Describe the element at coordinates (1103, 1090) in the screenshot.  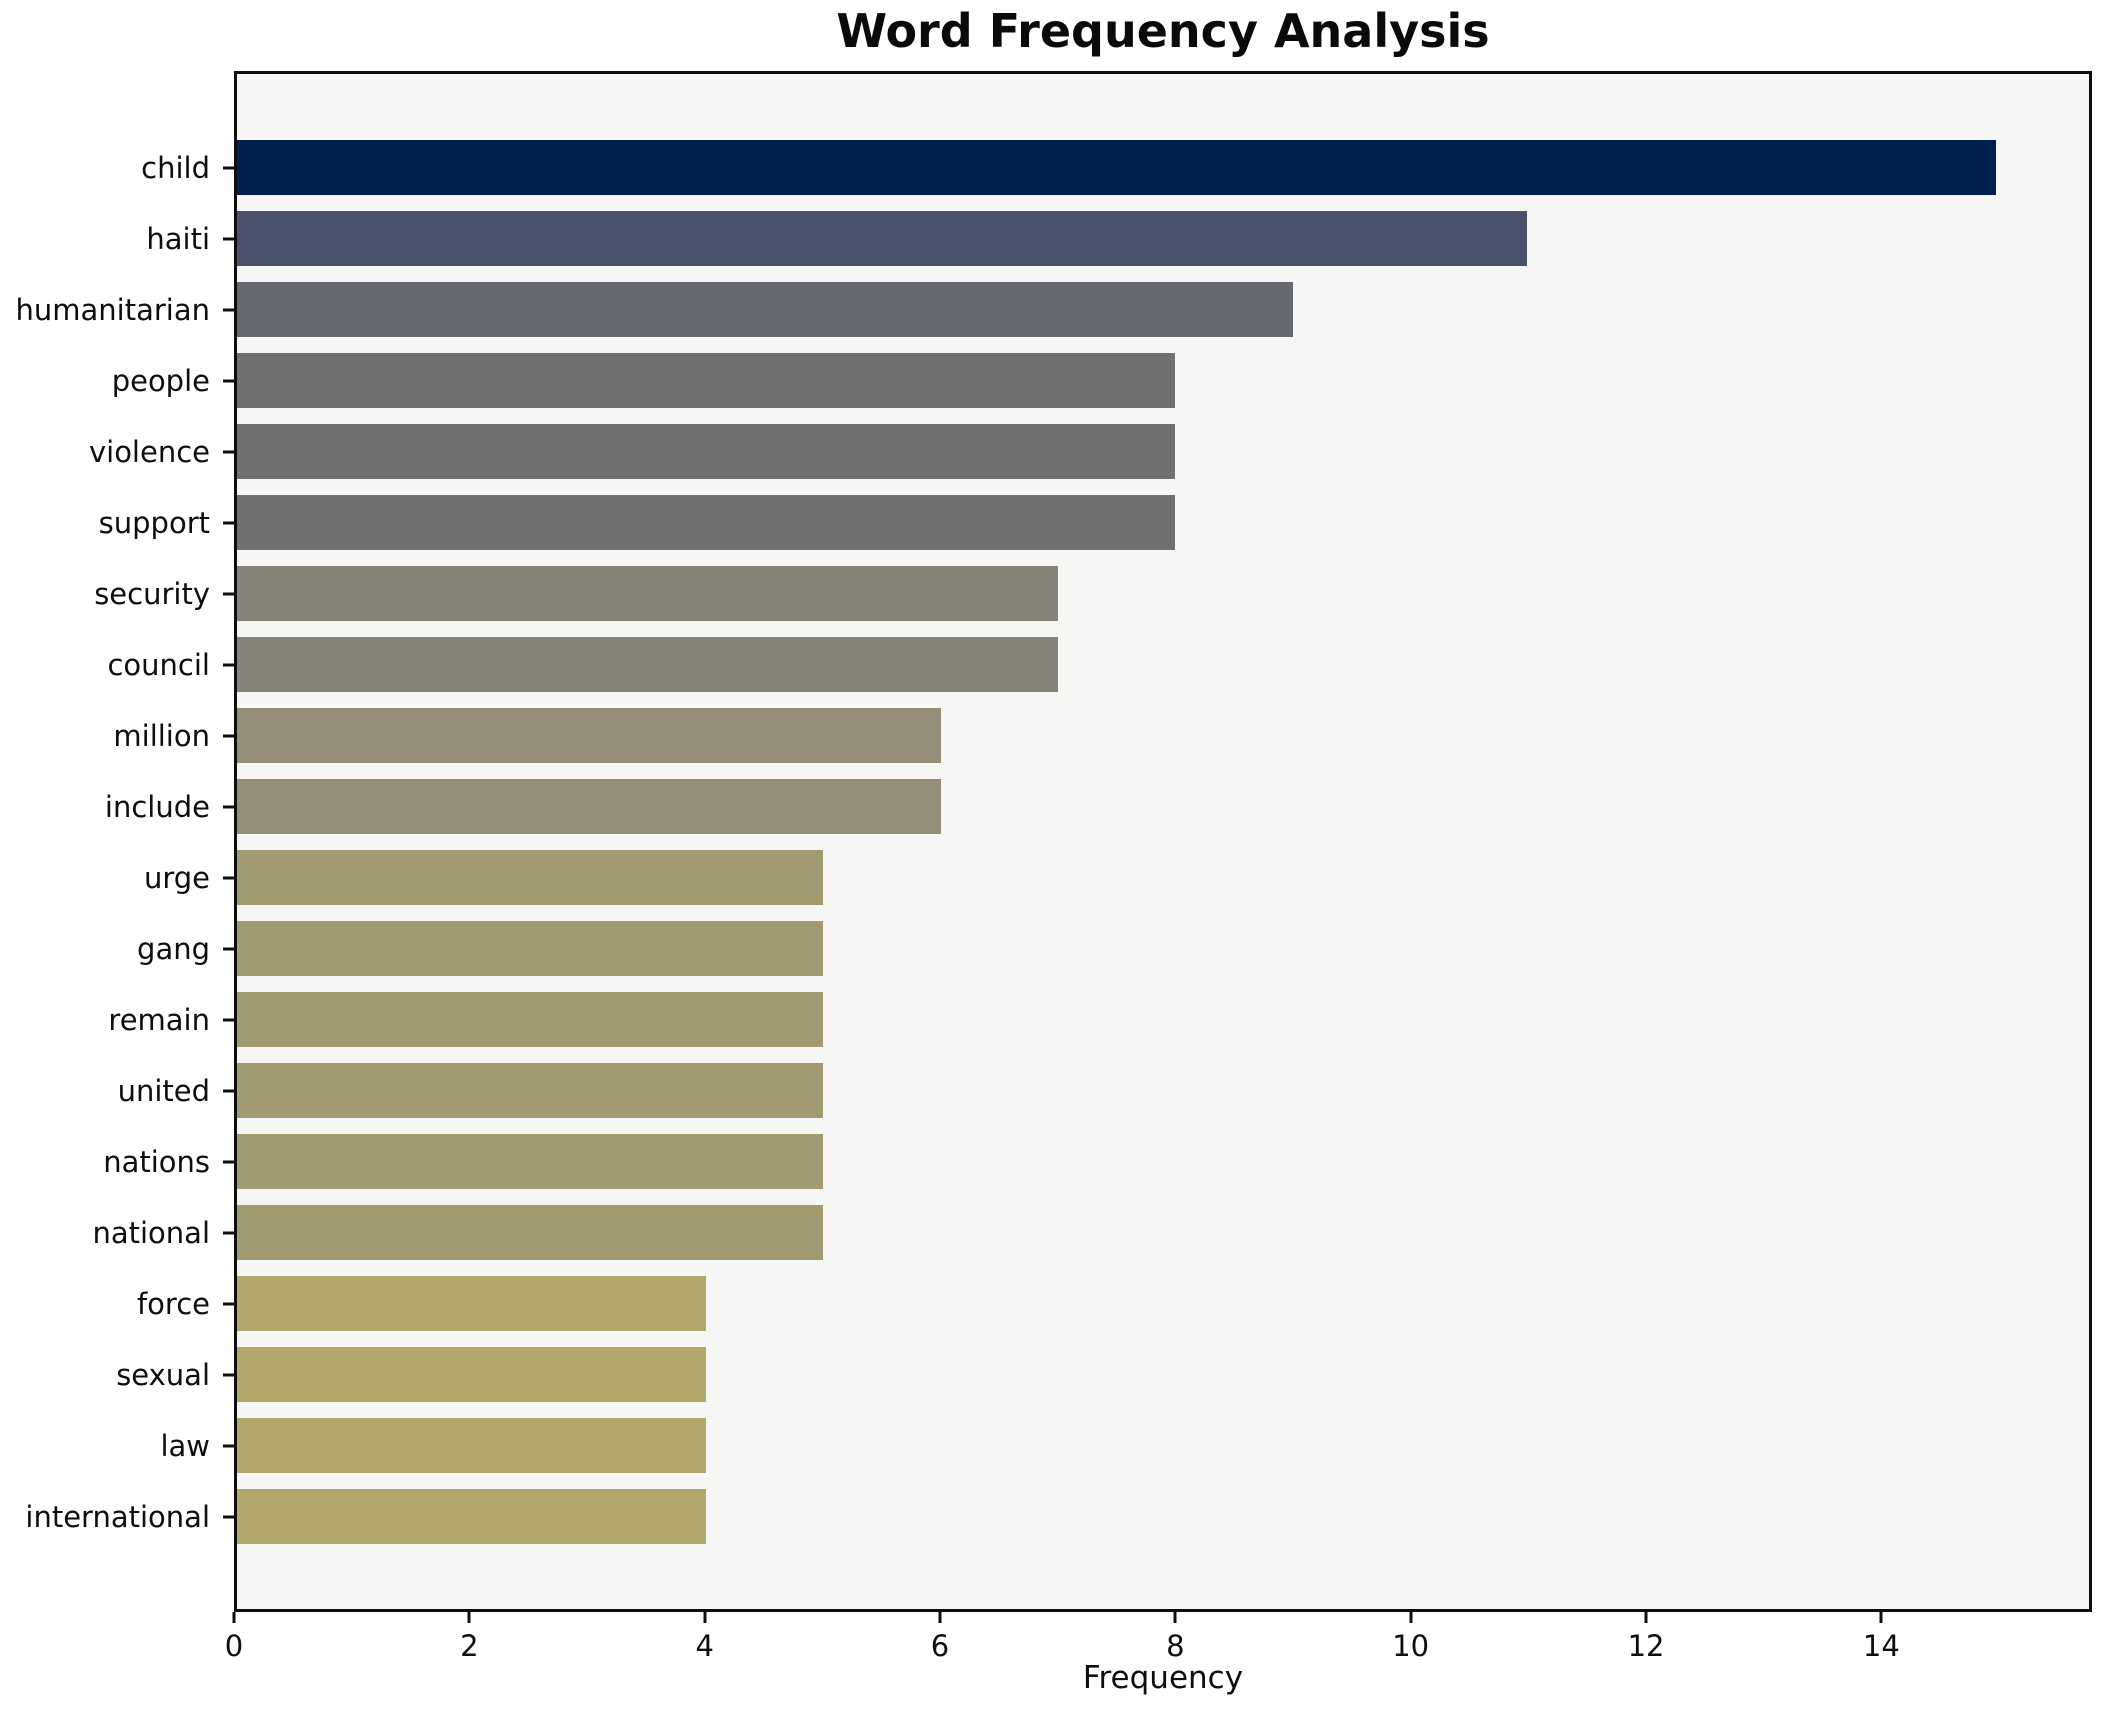
I see `bar-row: united` at that location.